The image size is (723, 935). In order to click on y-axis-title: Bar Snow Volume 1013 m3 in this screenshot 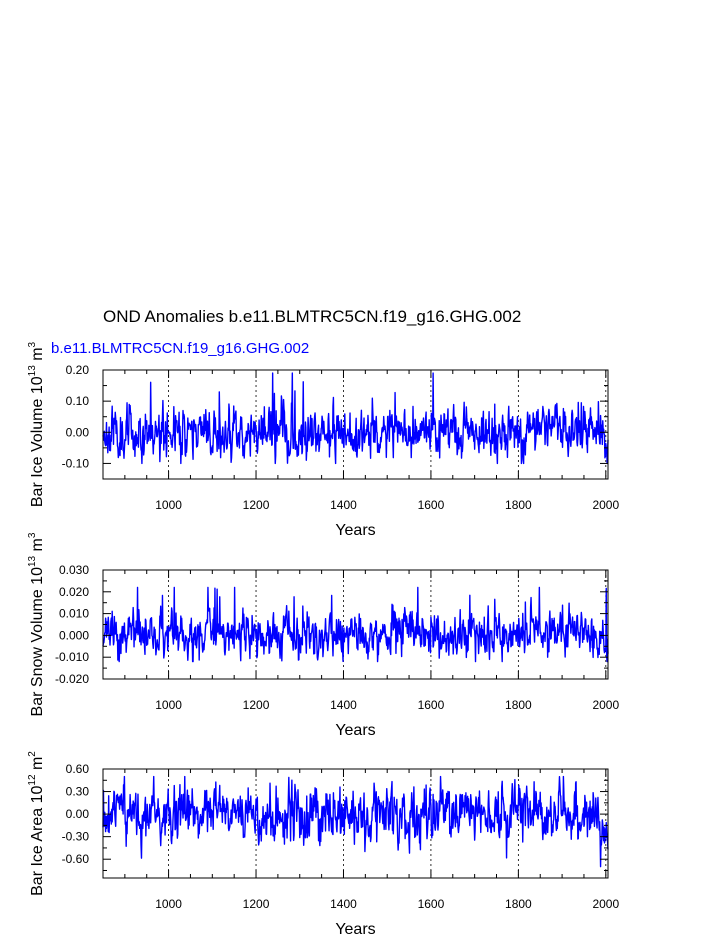, I will do `click(36, 624)`.